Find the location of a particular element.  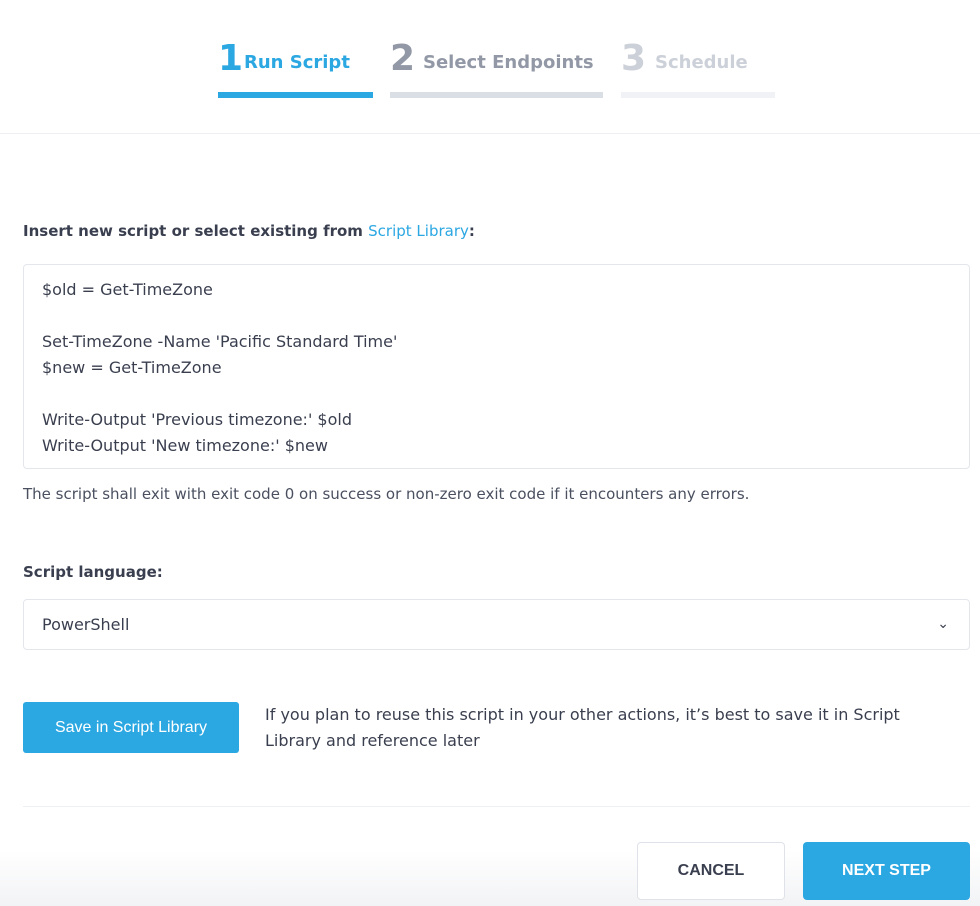

script-language-label: Script language: is located at coordinates (93, 572).